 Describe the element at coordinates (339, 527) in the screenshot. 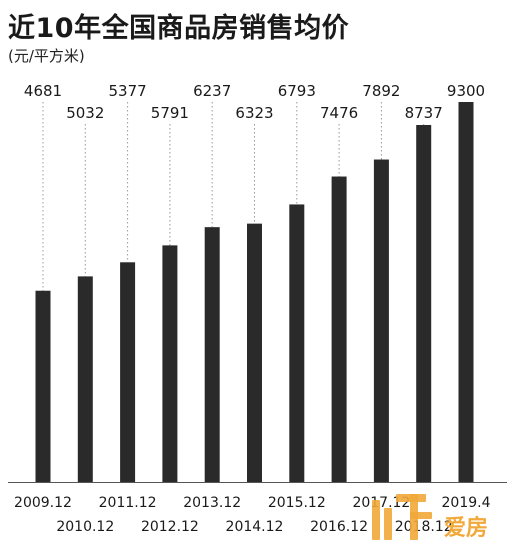

I see `x-tick-label: 2016.12` at that location.